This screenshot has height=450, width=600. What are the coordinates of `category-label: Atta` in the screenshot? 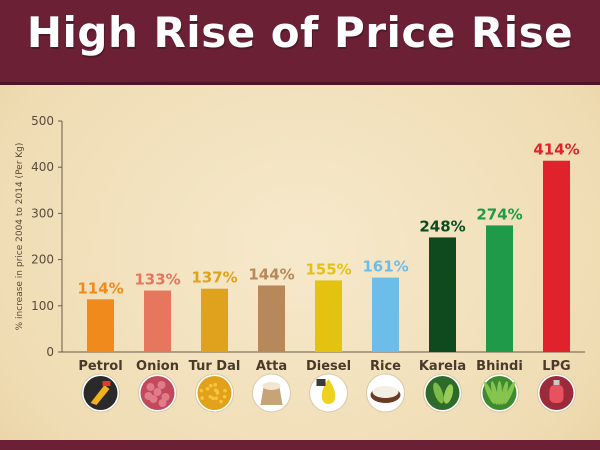 It's located at (271, 366).